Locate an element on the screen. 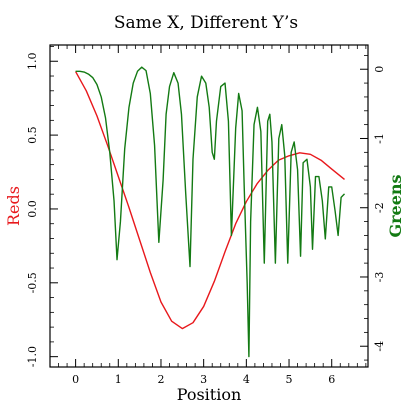  y-left-tick-label: 0.5 is located at coordinates (32, 135).